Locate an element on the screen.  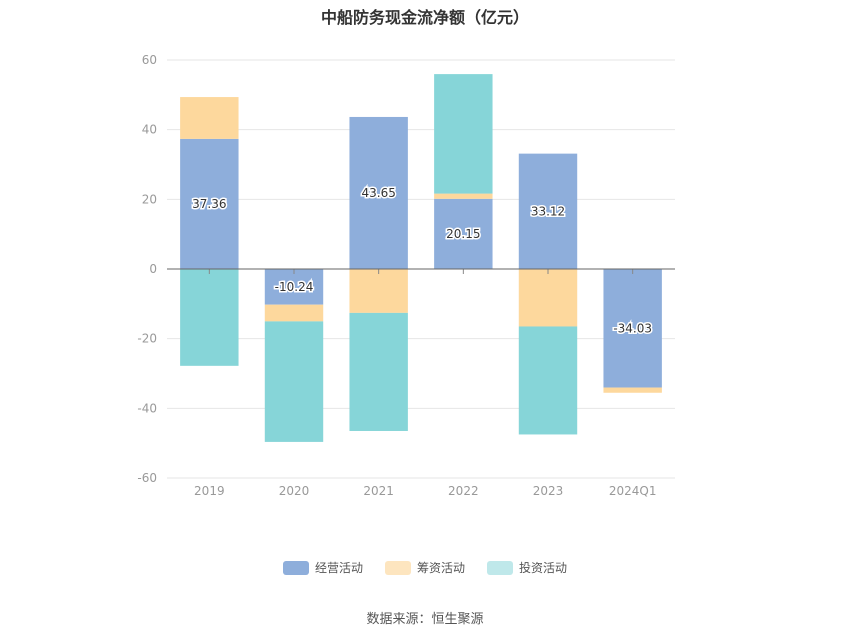
legend-swatch-investing is located at coordinates (500, 567).